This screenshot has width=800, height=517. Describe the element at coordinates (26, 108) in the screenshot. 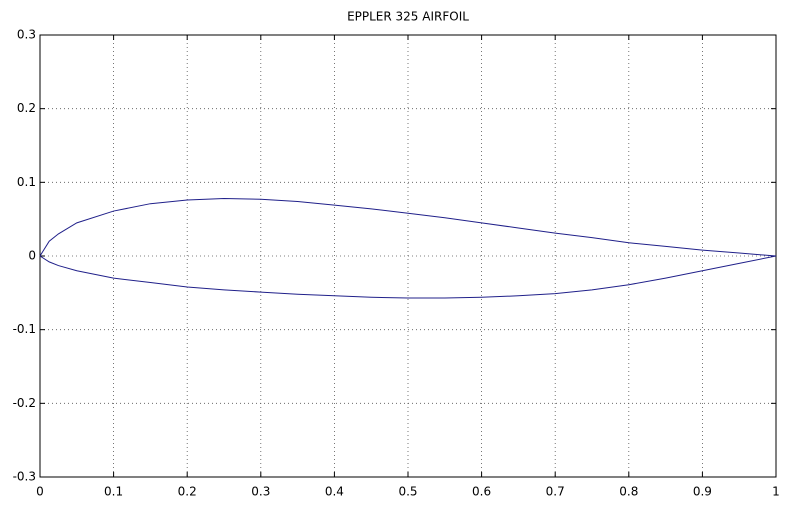

I see `y-tick-label: 0.2` at that location.